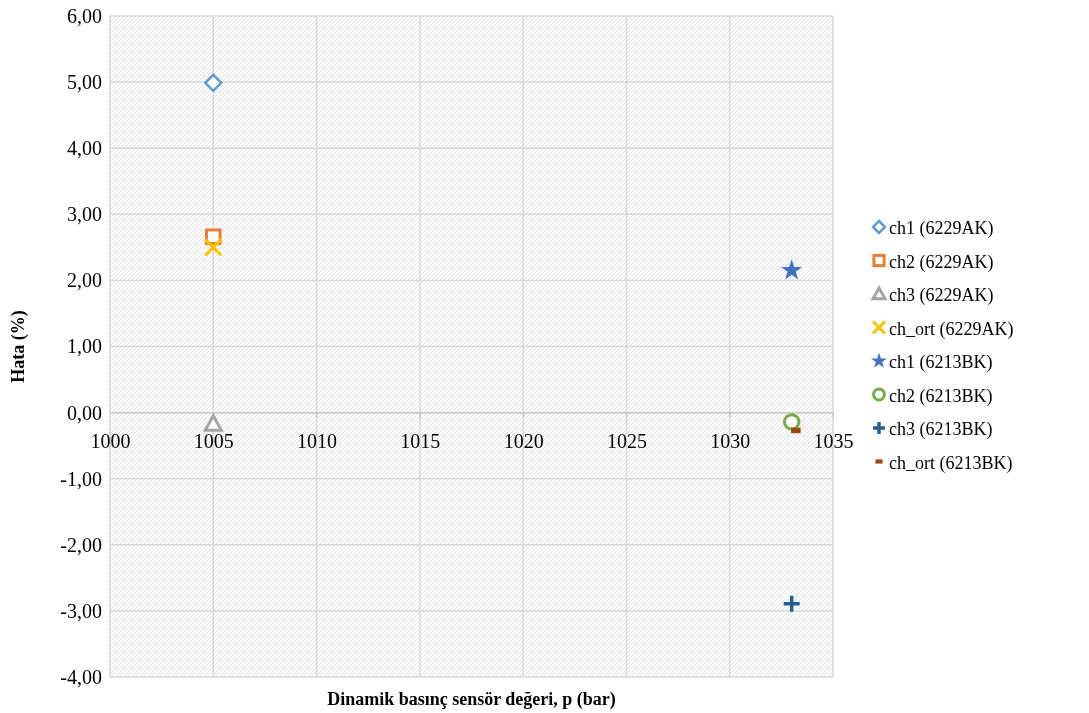  Describe the element at coordinates (84, 280) in the screenshot. I see `y-tick-label: 2,00` at that location.